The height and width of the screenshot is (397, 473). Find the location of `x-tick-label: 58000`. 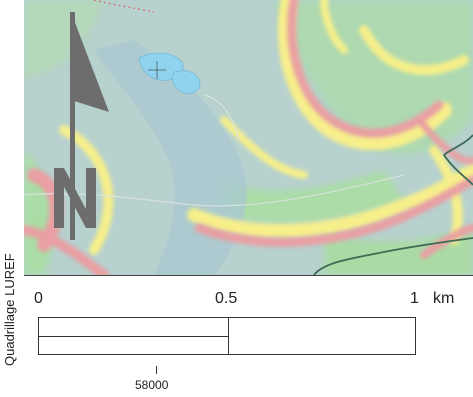

x-tick-label: 58000 is located at coordinates (152, 385).